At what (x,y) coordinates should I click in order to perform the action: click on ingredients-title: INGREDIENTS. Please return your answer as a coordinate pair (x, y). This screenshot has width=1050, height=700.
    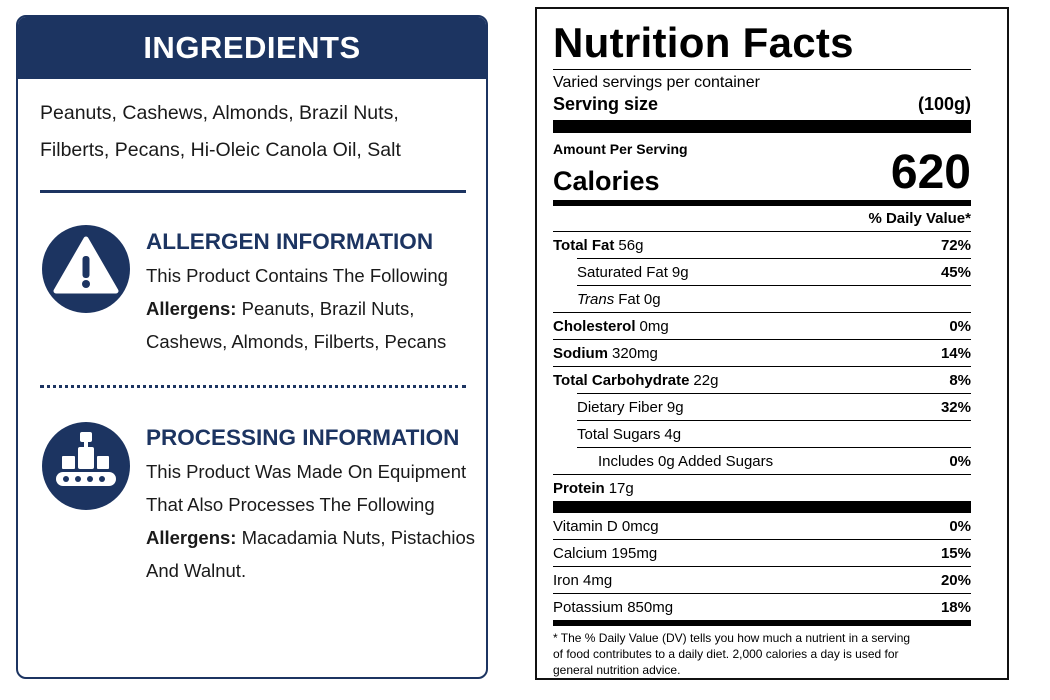
    Looking at the image, I should click on (252, 48).